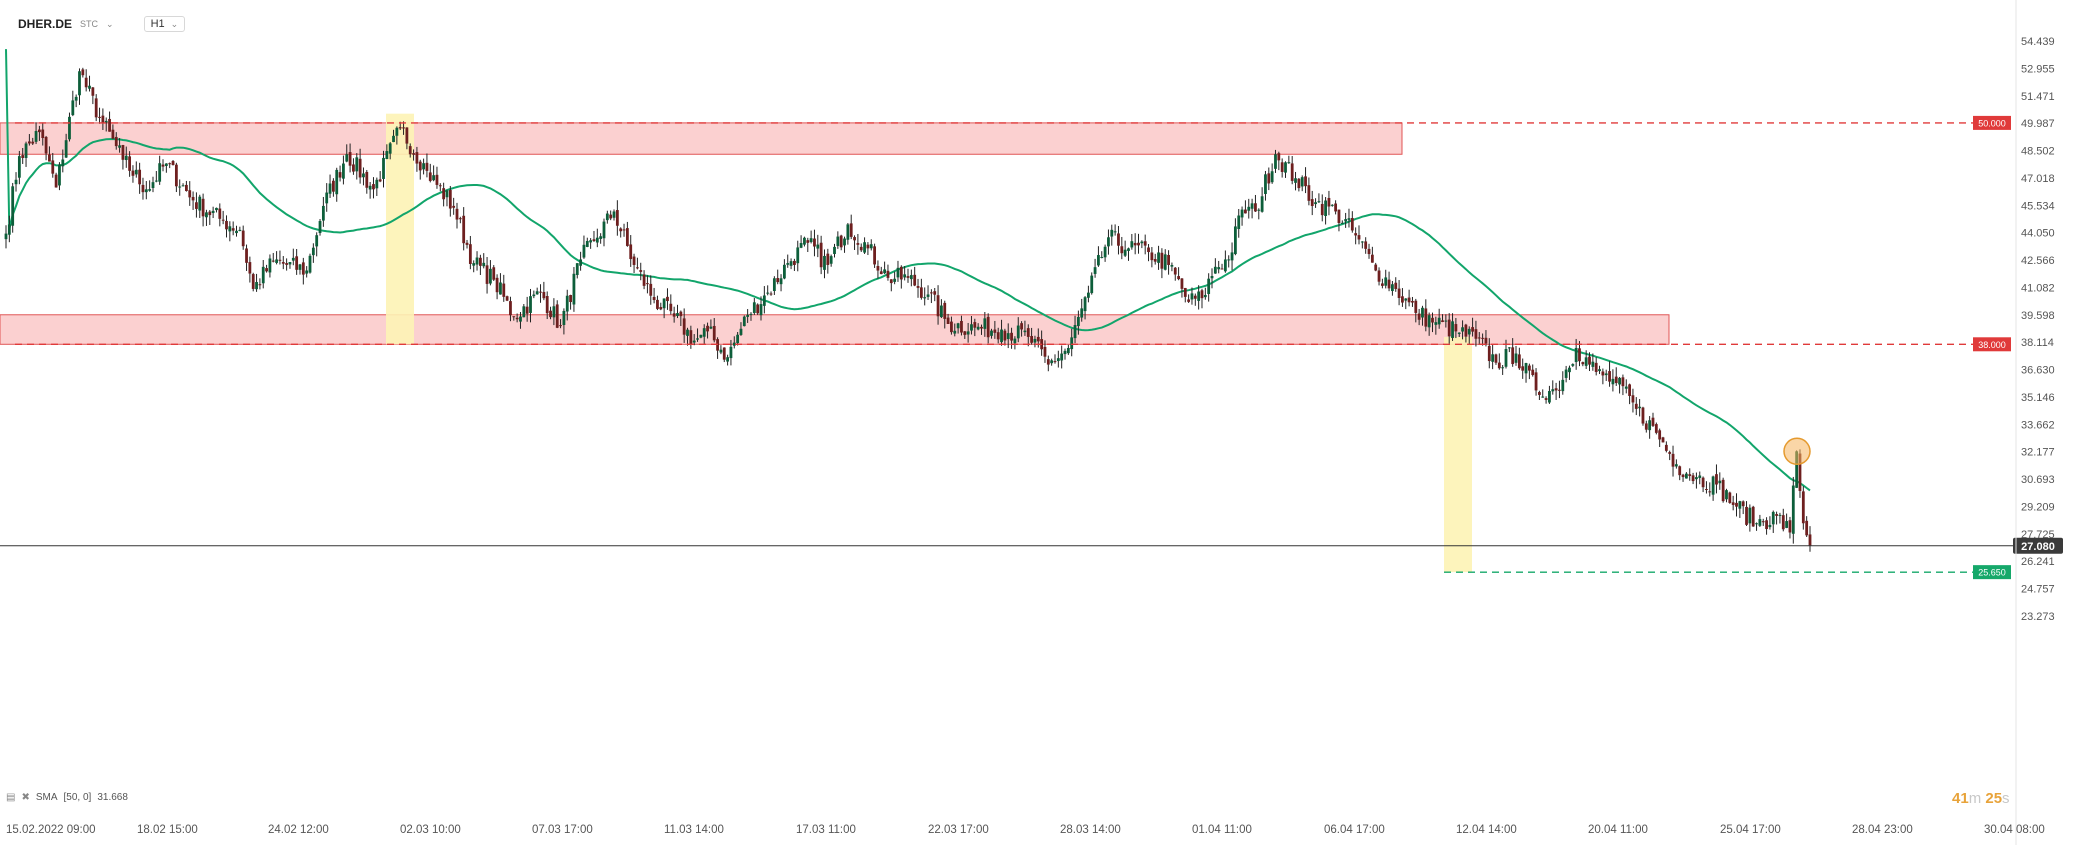 The width and height of the screenshot is (2079, 845). What do you see at coordinates (46, 797) in the screenshot?
I see `indicator-name: SMA` at bounding box center [46, 797].